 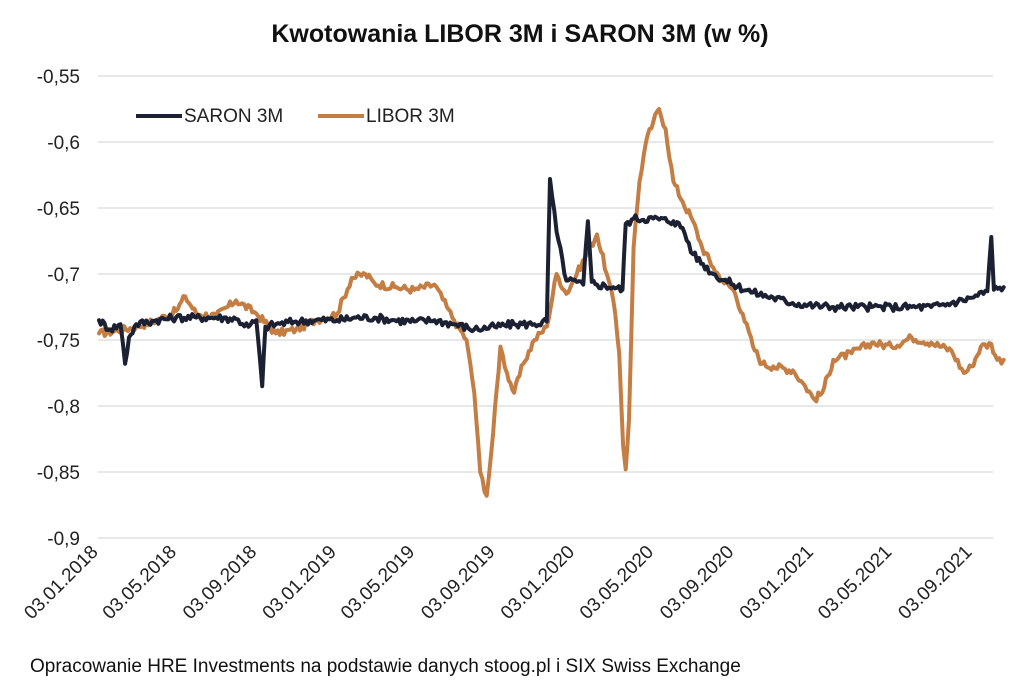 What do you see at coordinates (935, 583) in the screenshot?
I see `x-tick-label: 03.09.2021` at bounding box center [935, 583].